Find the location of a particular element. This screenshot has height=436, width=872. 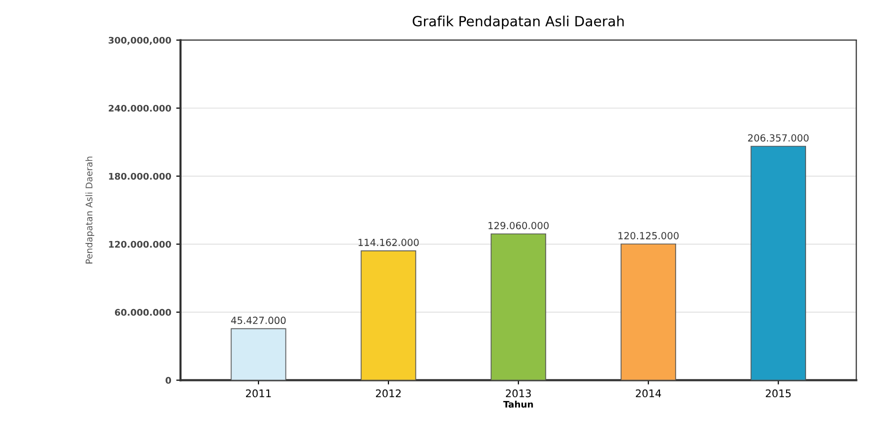

data-label: 129.060.000 is located at coordinates (518, 226).